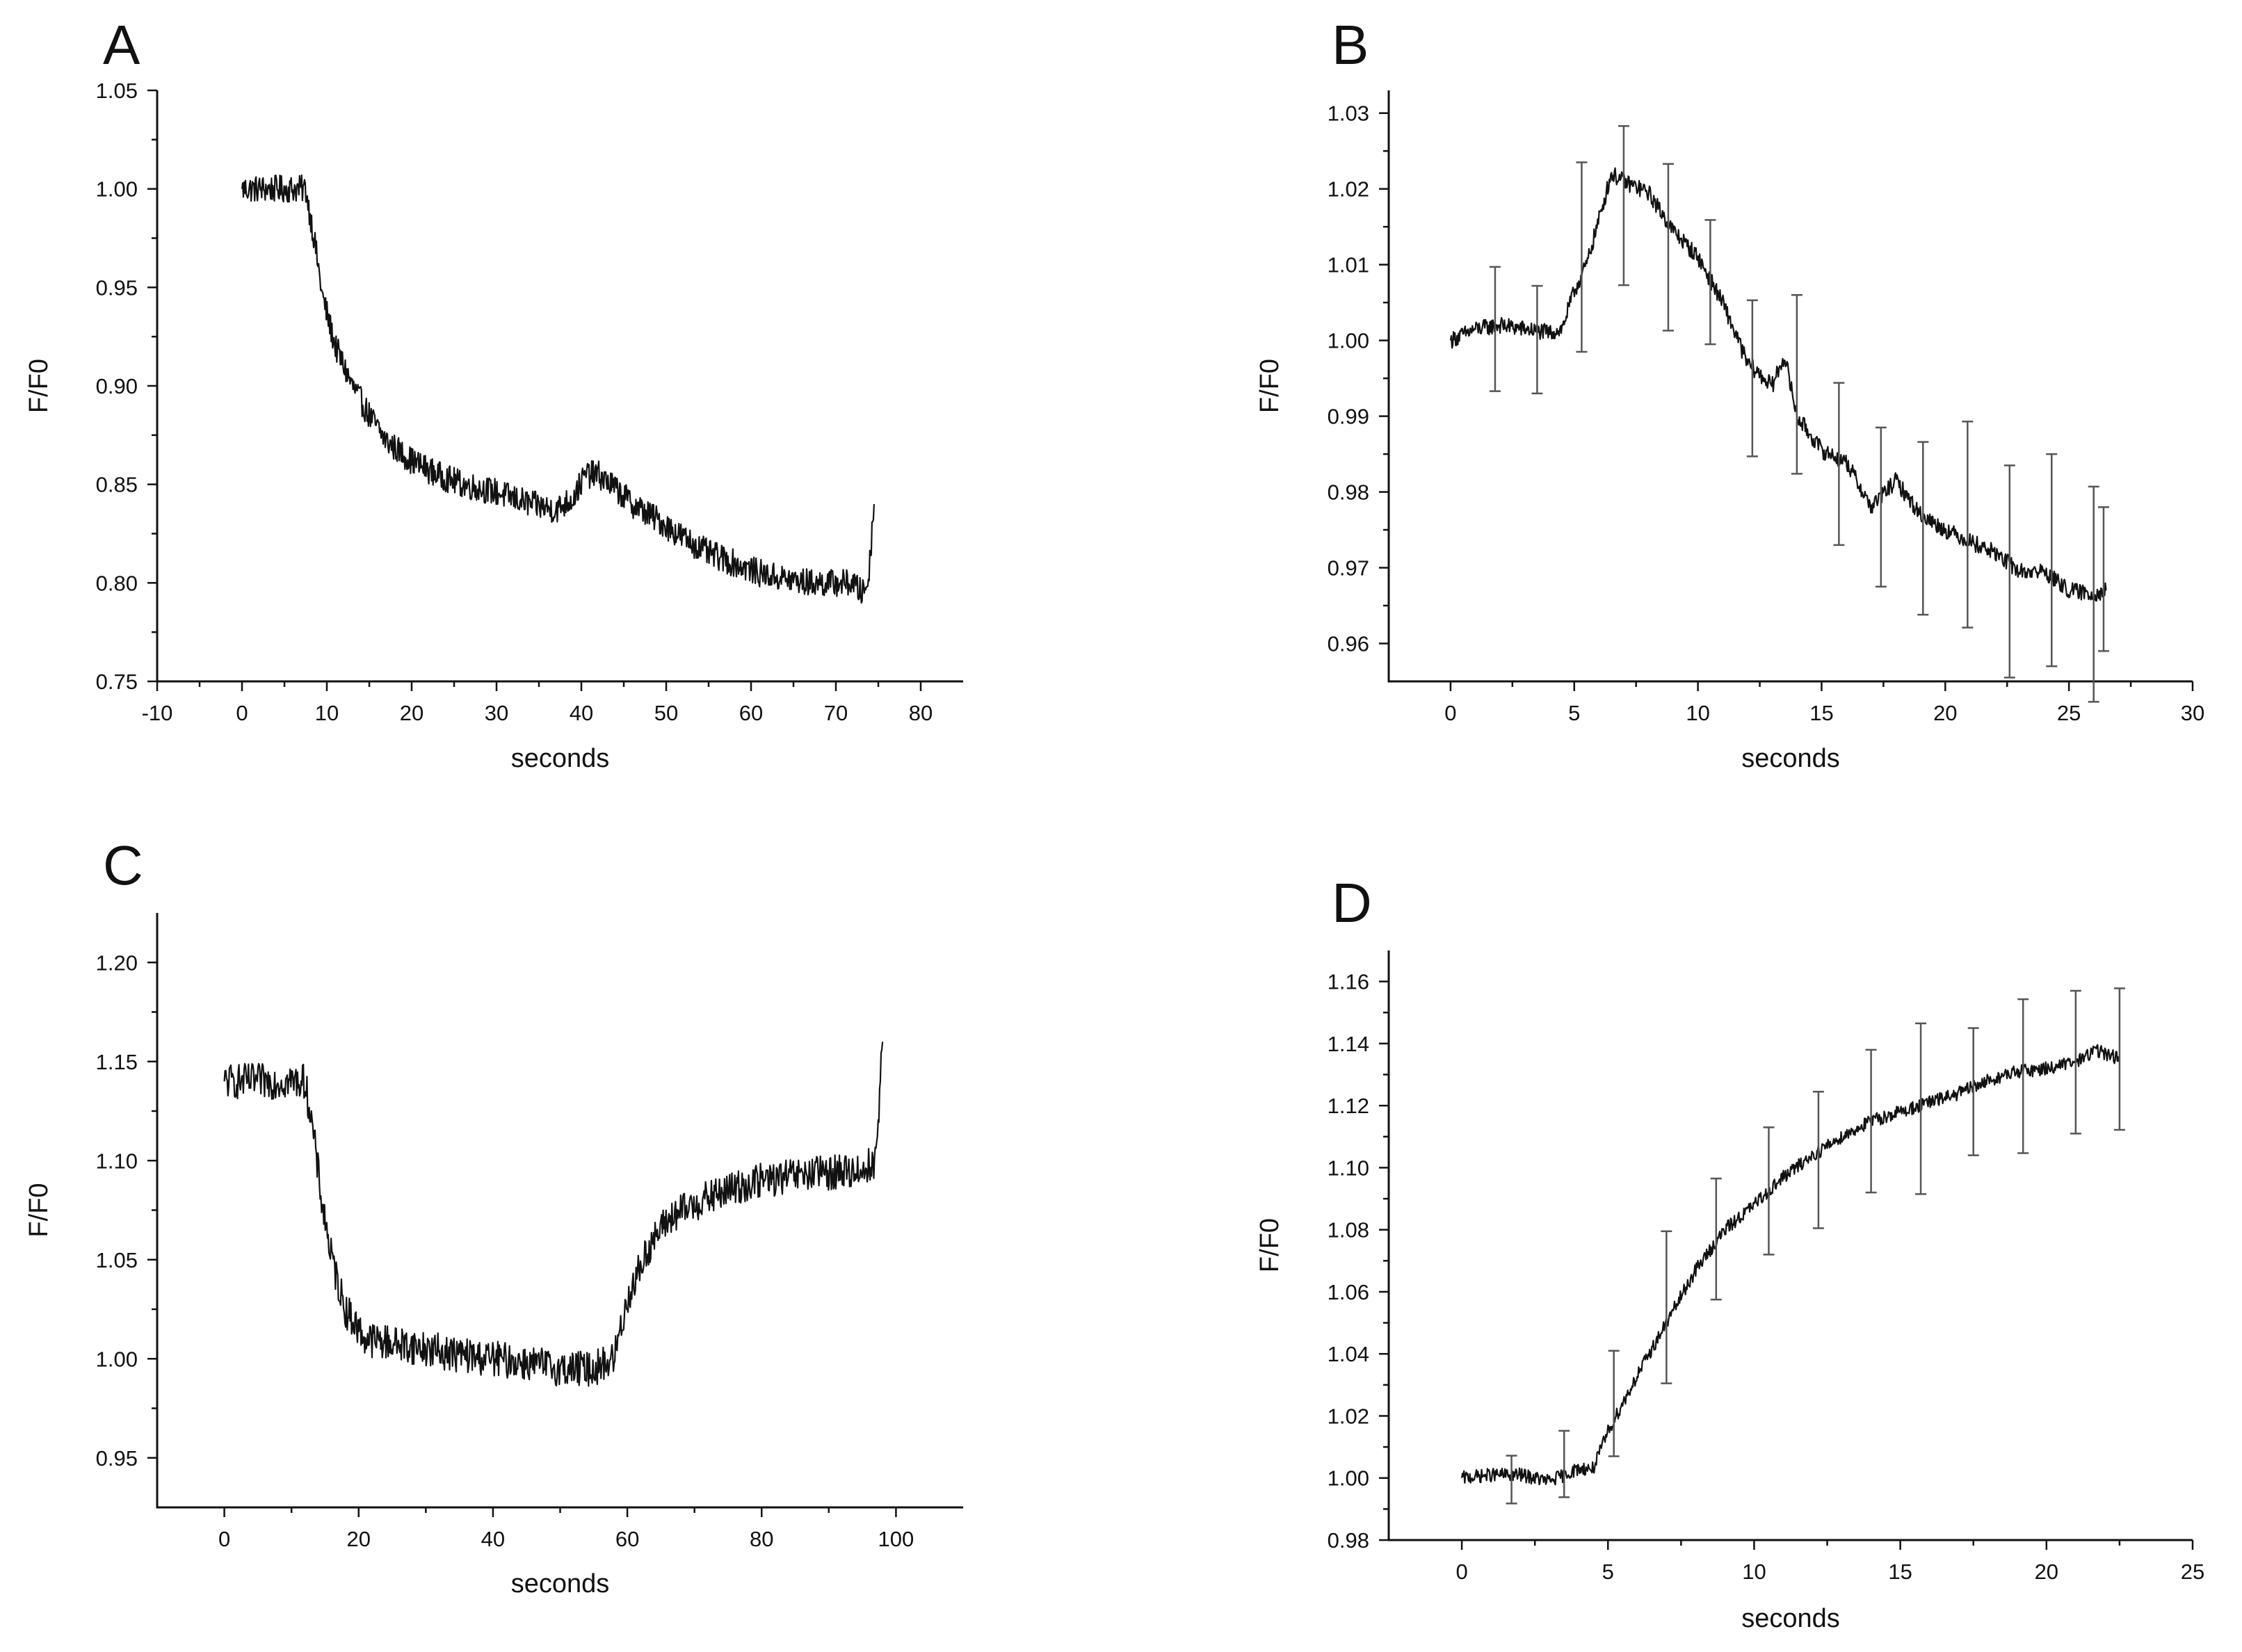 This screenshot has width=2242, height=1652. I want to click on panel-d-ytick-label: 1.16, so click(1348, 982).